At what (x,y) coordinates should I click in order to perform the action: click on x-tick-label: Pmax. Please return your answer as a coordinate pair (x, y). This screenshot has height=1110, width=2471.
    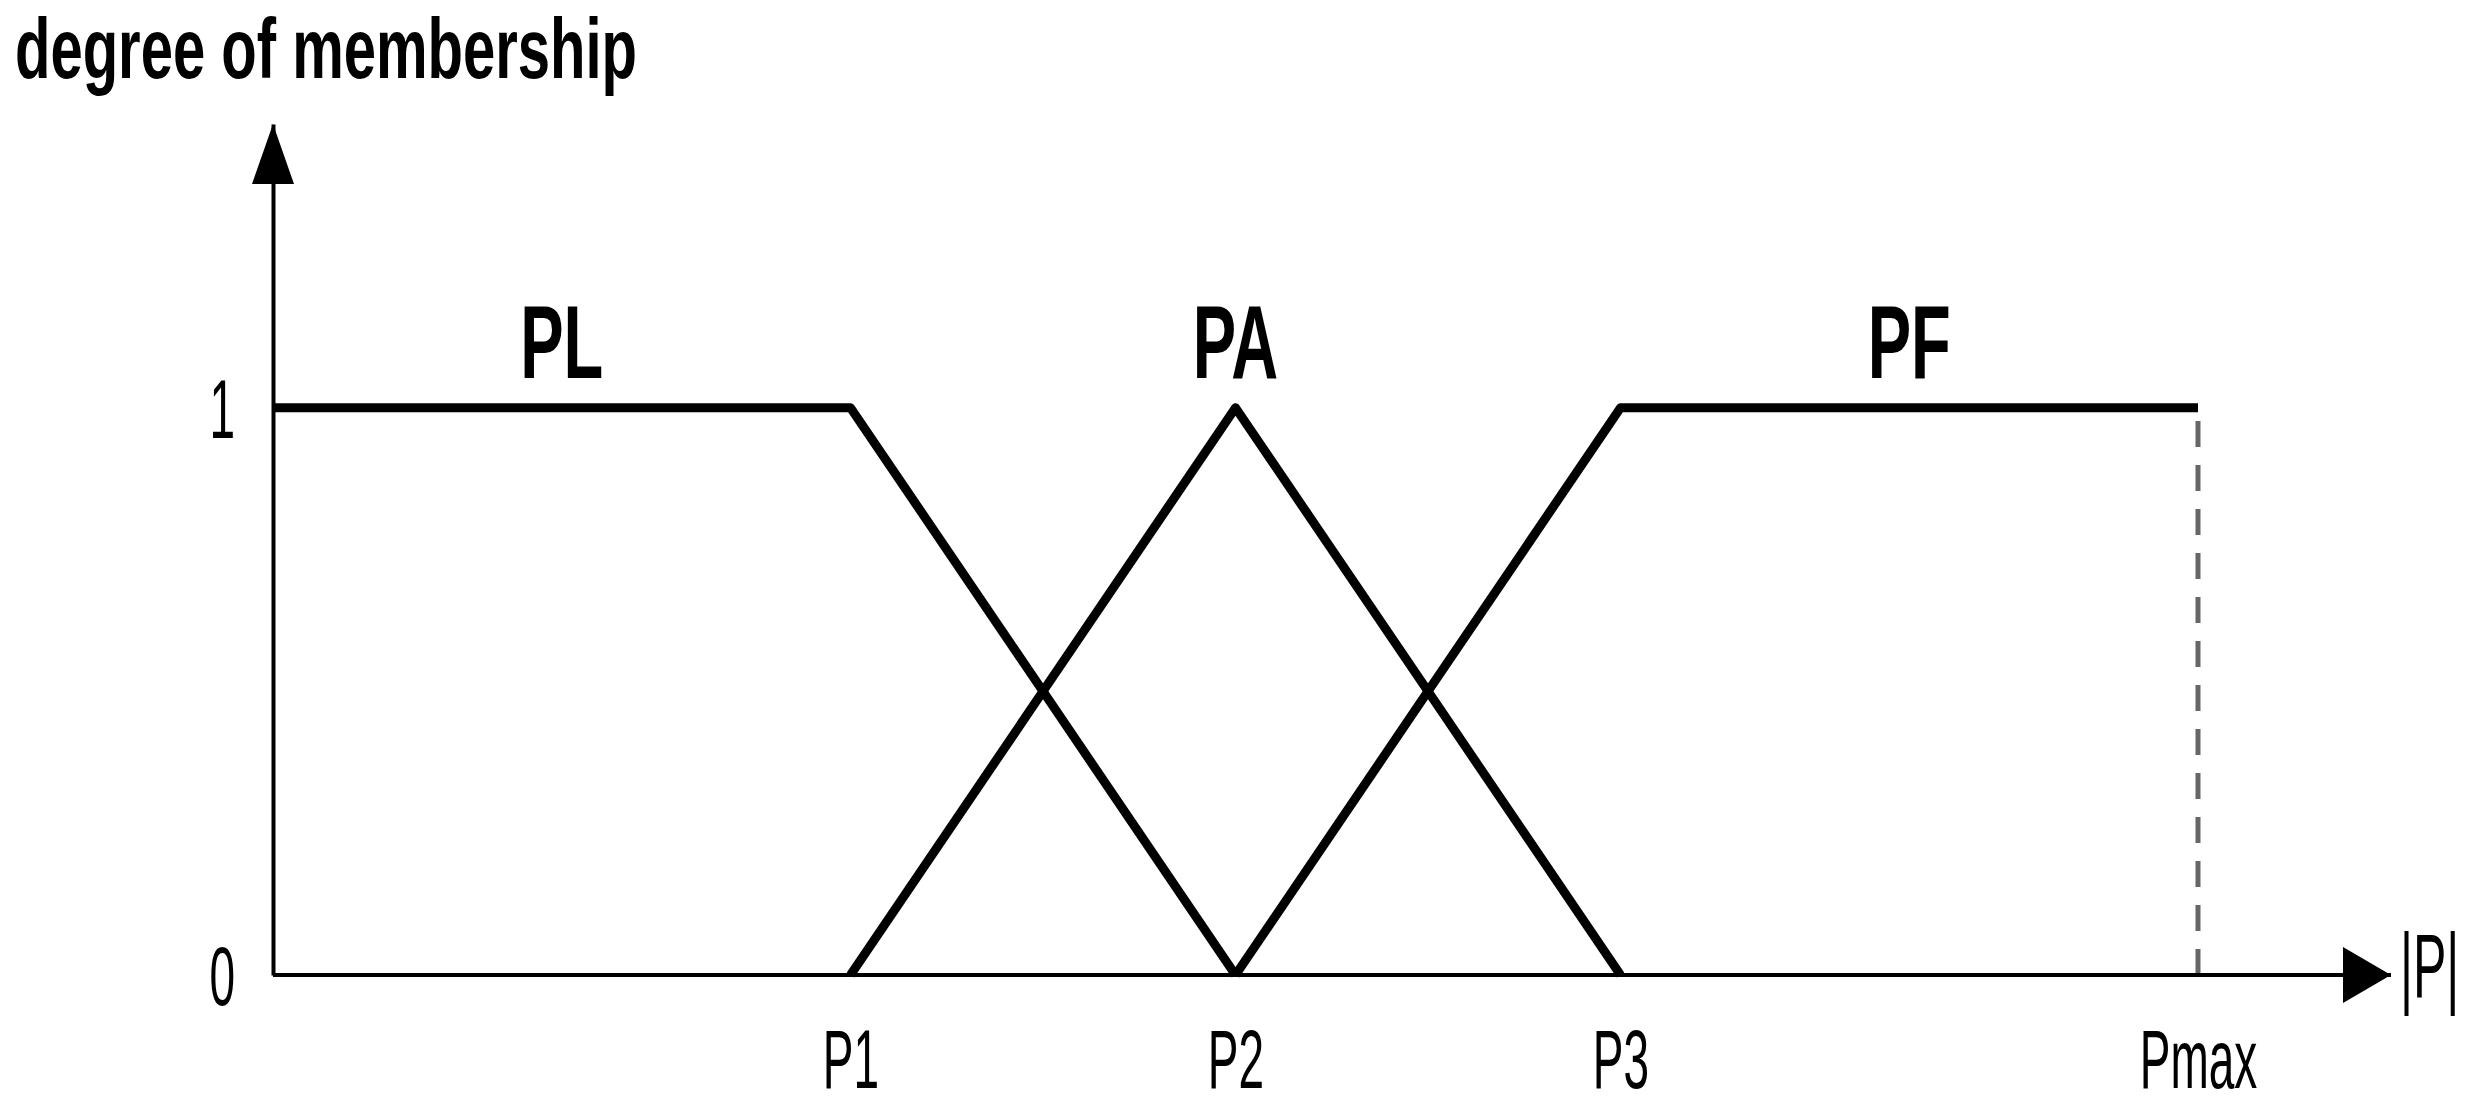
    Looking at the image, I should click on (2198, 1059).